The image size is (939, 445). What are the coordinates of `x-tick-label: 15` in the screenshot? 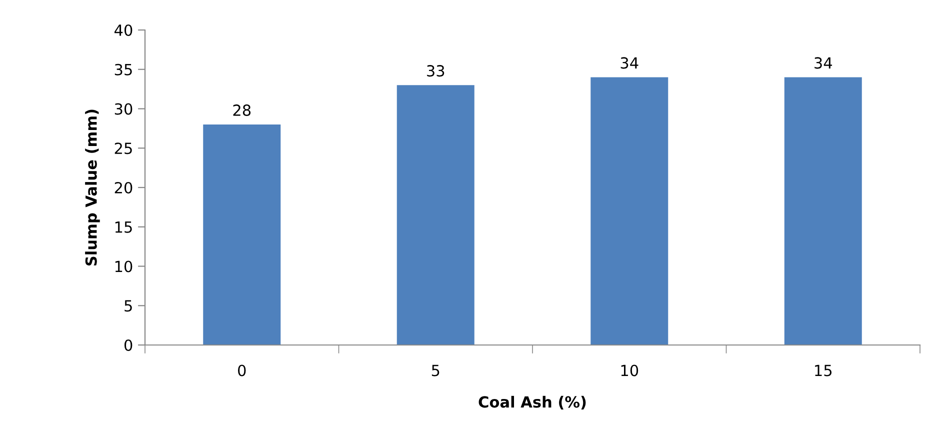 It's located at (823, 370).